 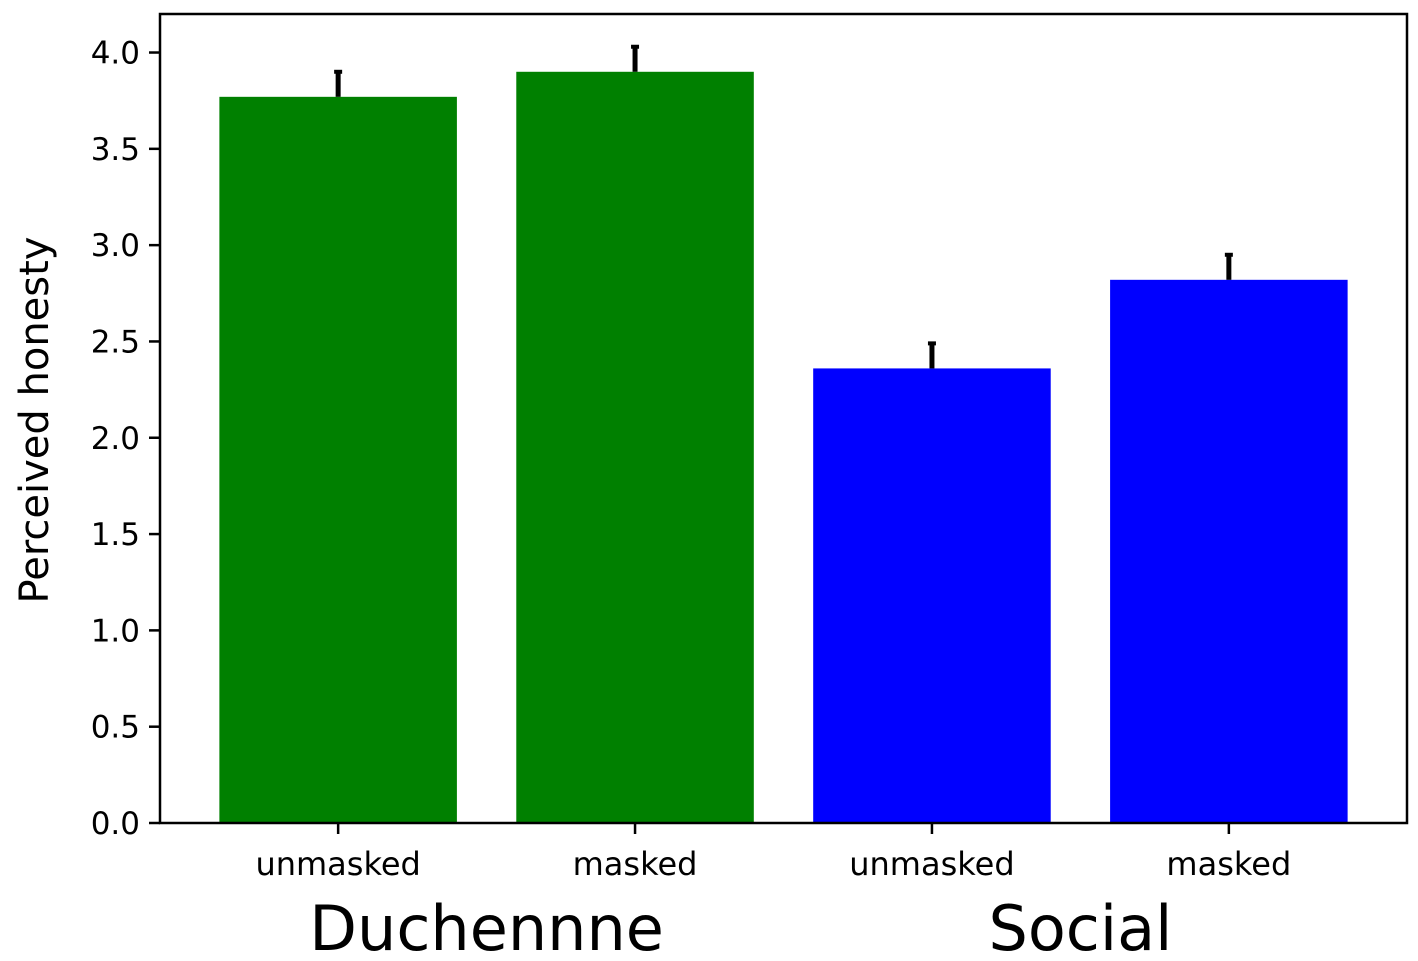 I want to click on y-tick-label: 3.5, so click(x=115, y=150).